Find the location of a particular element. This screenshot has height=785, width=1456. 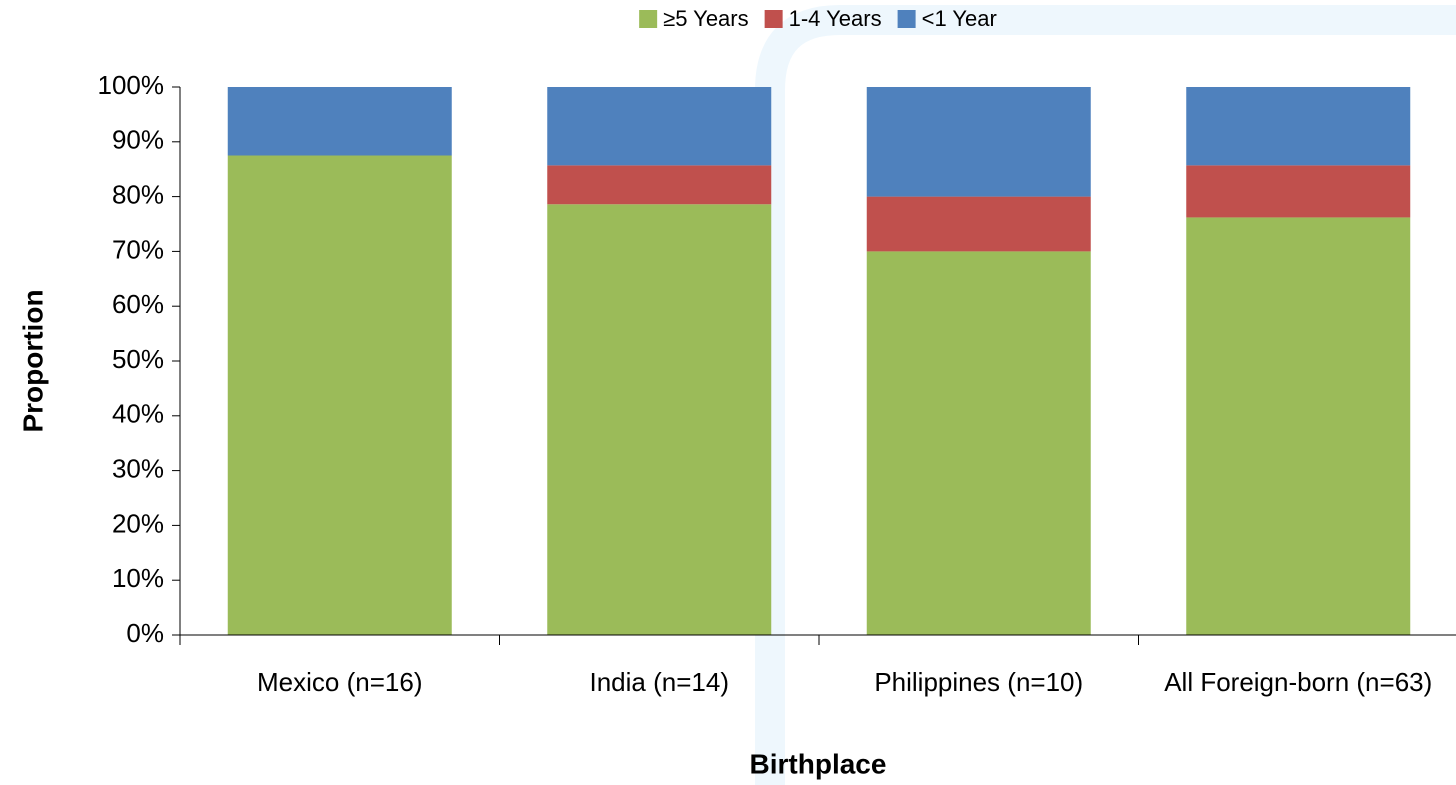

y-axis-title: Proportion is located at coordinates (32, 360).